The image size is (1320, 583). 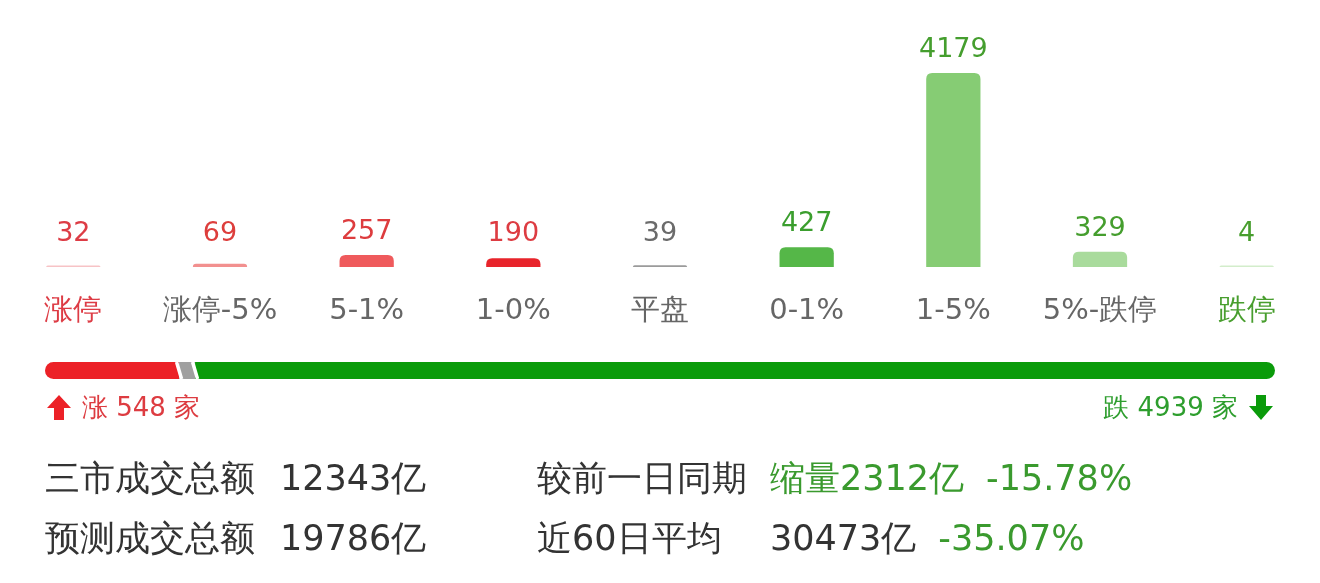 What do you see at coordinates (73, 309) in the screenshot?
I see `x-tick-label: 涨停` at bounding box center [73, 309].